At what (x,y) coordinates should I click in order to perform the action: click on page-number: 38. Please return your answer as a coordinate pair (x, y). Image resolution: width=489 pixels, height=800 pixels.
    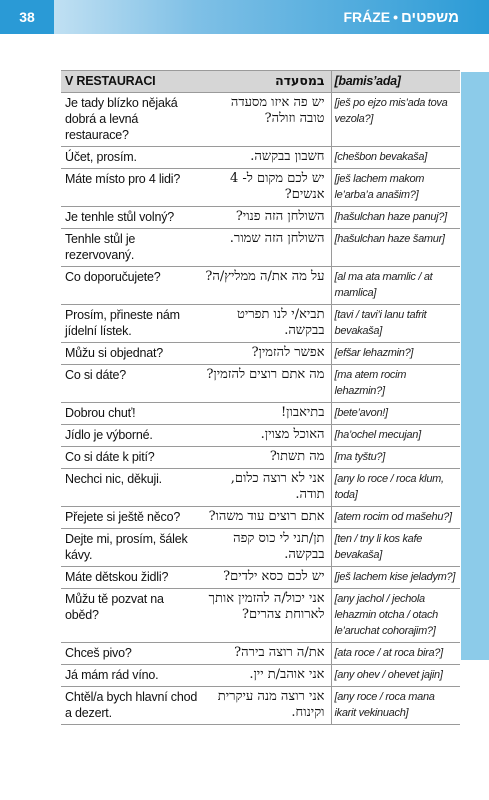
    Looking at the image, I should click on (27, 17).